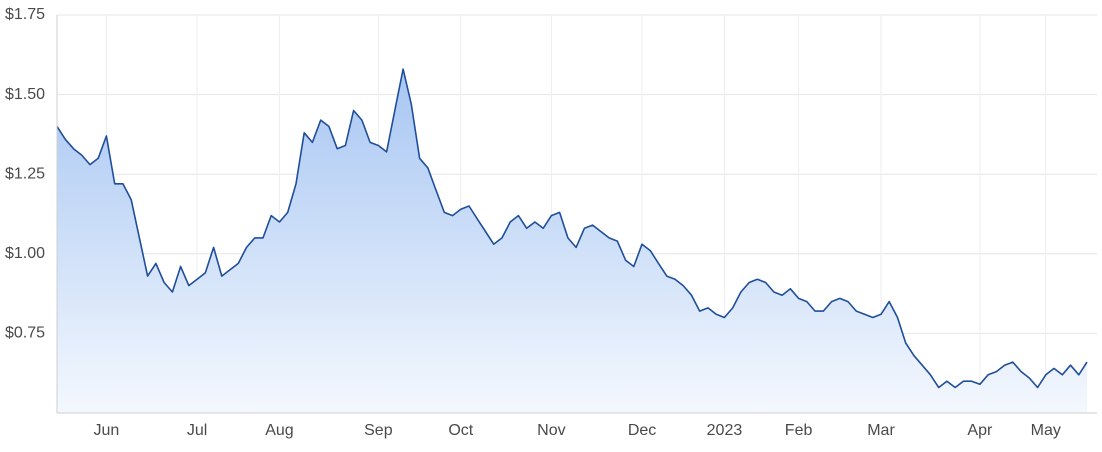 The image size is (1102, 452). What do you see at coordinates (25, 173) in the screenshot?
I see `y-tick-label: $1.25` at bounding box center [25, 173].